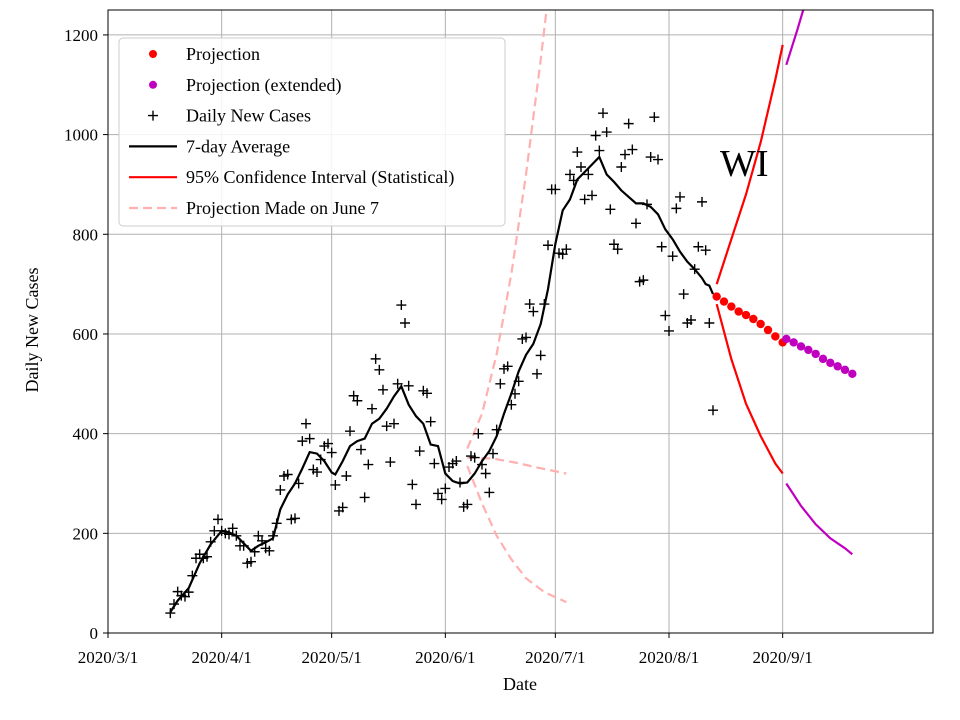  Describe the element at coordinates (320, 177) in the screenshot. I see `legend-label: 95% Confidence Interval (Statistical)` at that location.